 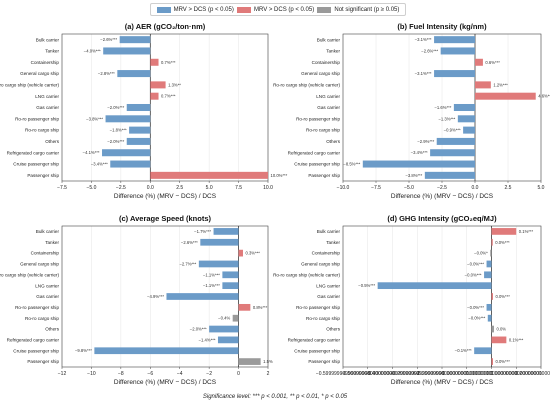 I want to click on x-tick-label: −10.0, so click(x=343, y=188).